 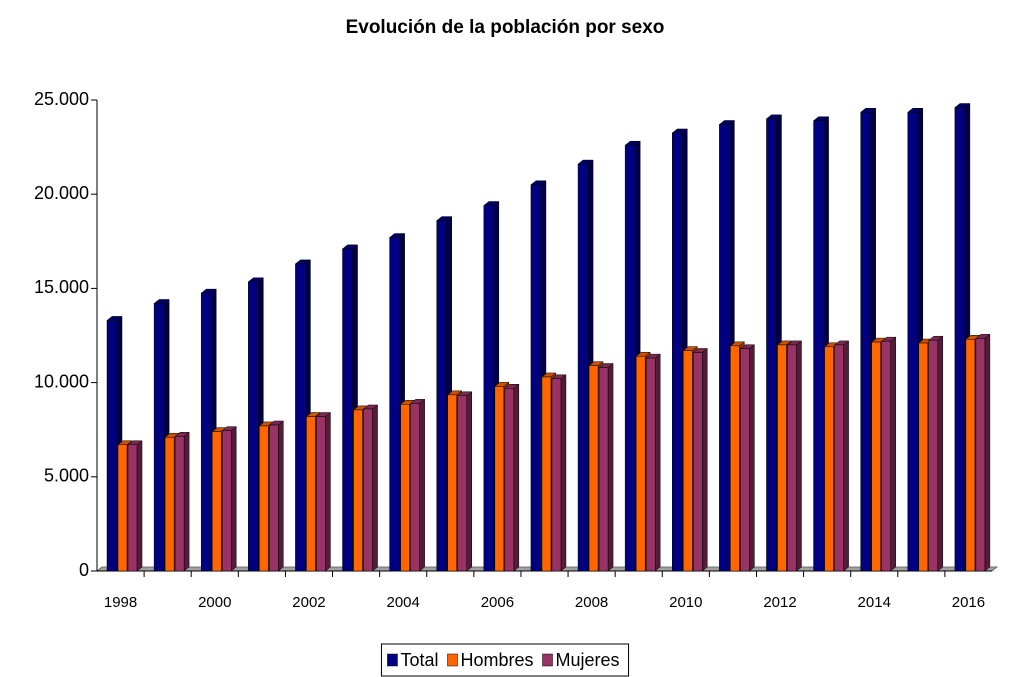 What do you see at coordinates (120, 602) in the screenshot?
I see `x-tick-label: 1998` at bounding box center [120, 602].